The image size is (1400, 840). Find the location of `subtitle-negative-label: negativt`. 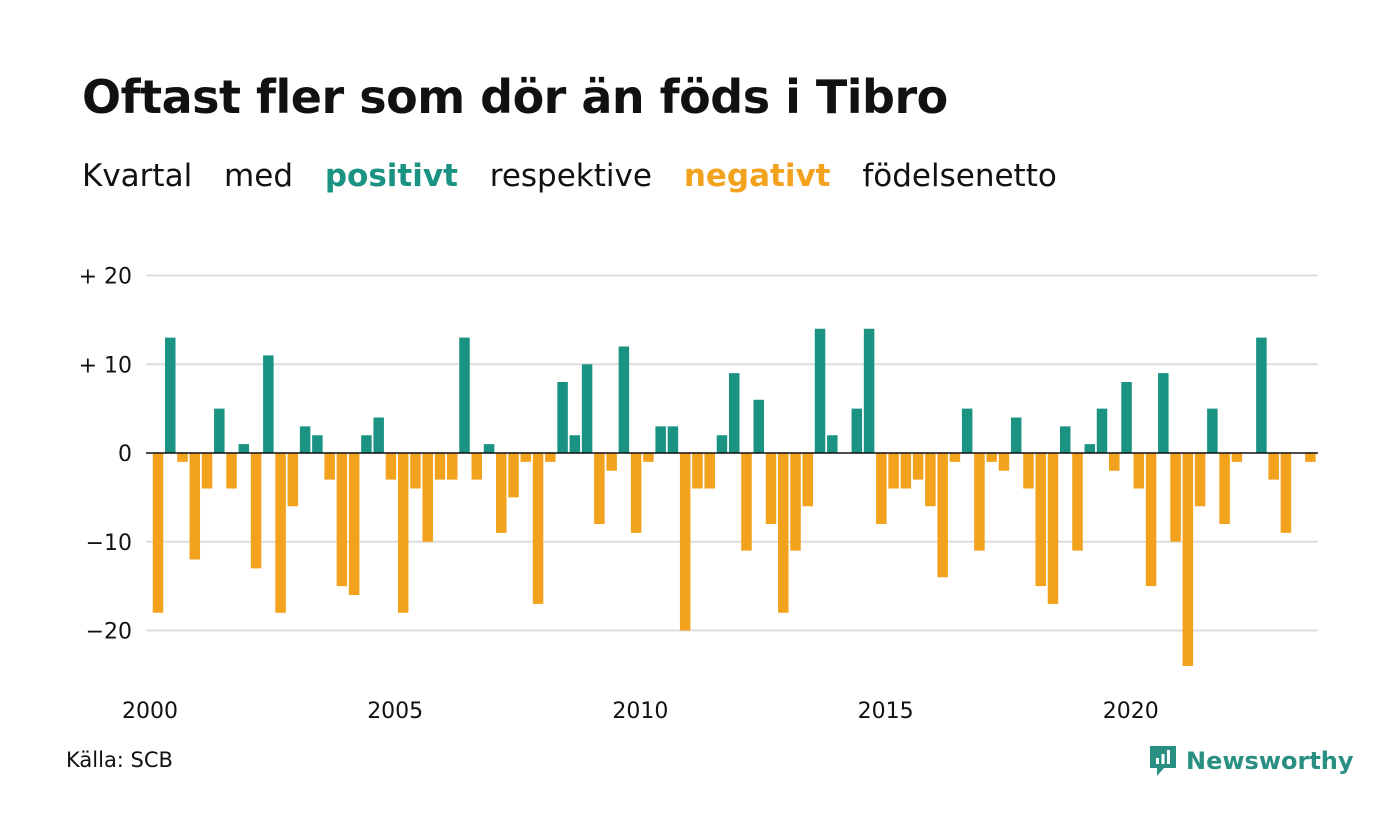

subtitle-negative-label: negativt is located at coordinates (757, 176).